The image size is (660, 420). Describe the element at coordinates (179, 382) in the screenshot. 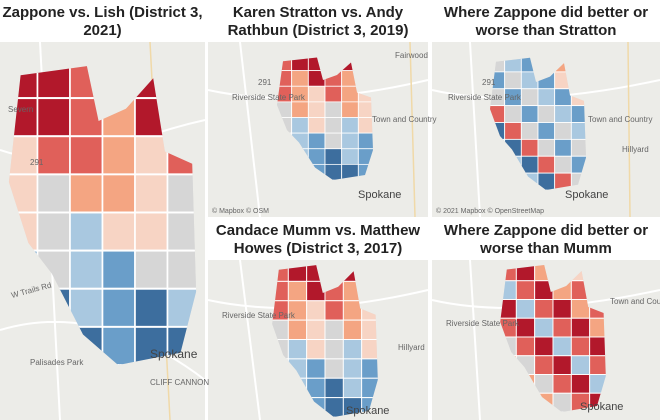

I see `map-label: CLIFF CANNON` at that location.